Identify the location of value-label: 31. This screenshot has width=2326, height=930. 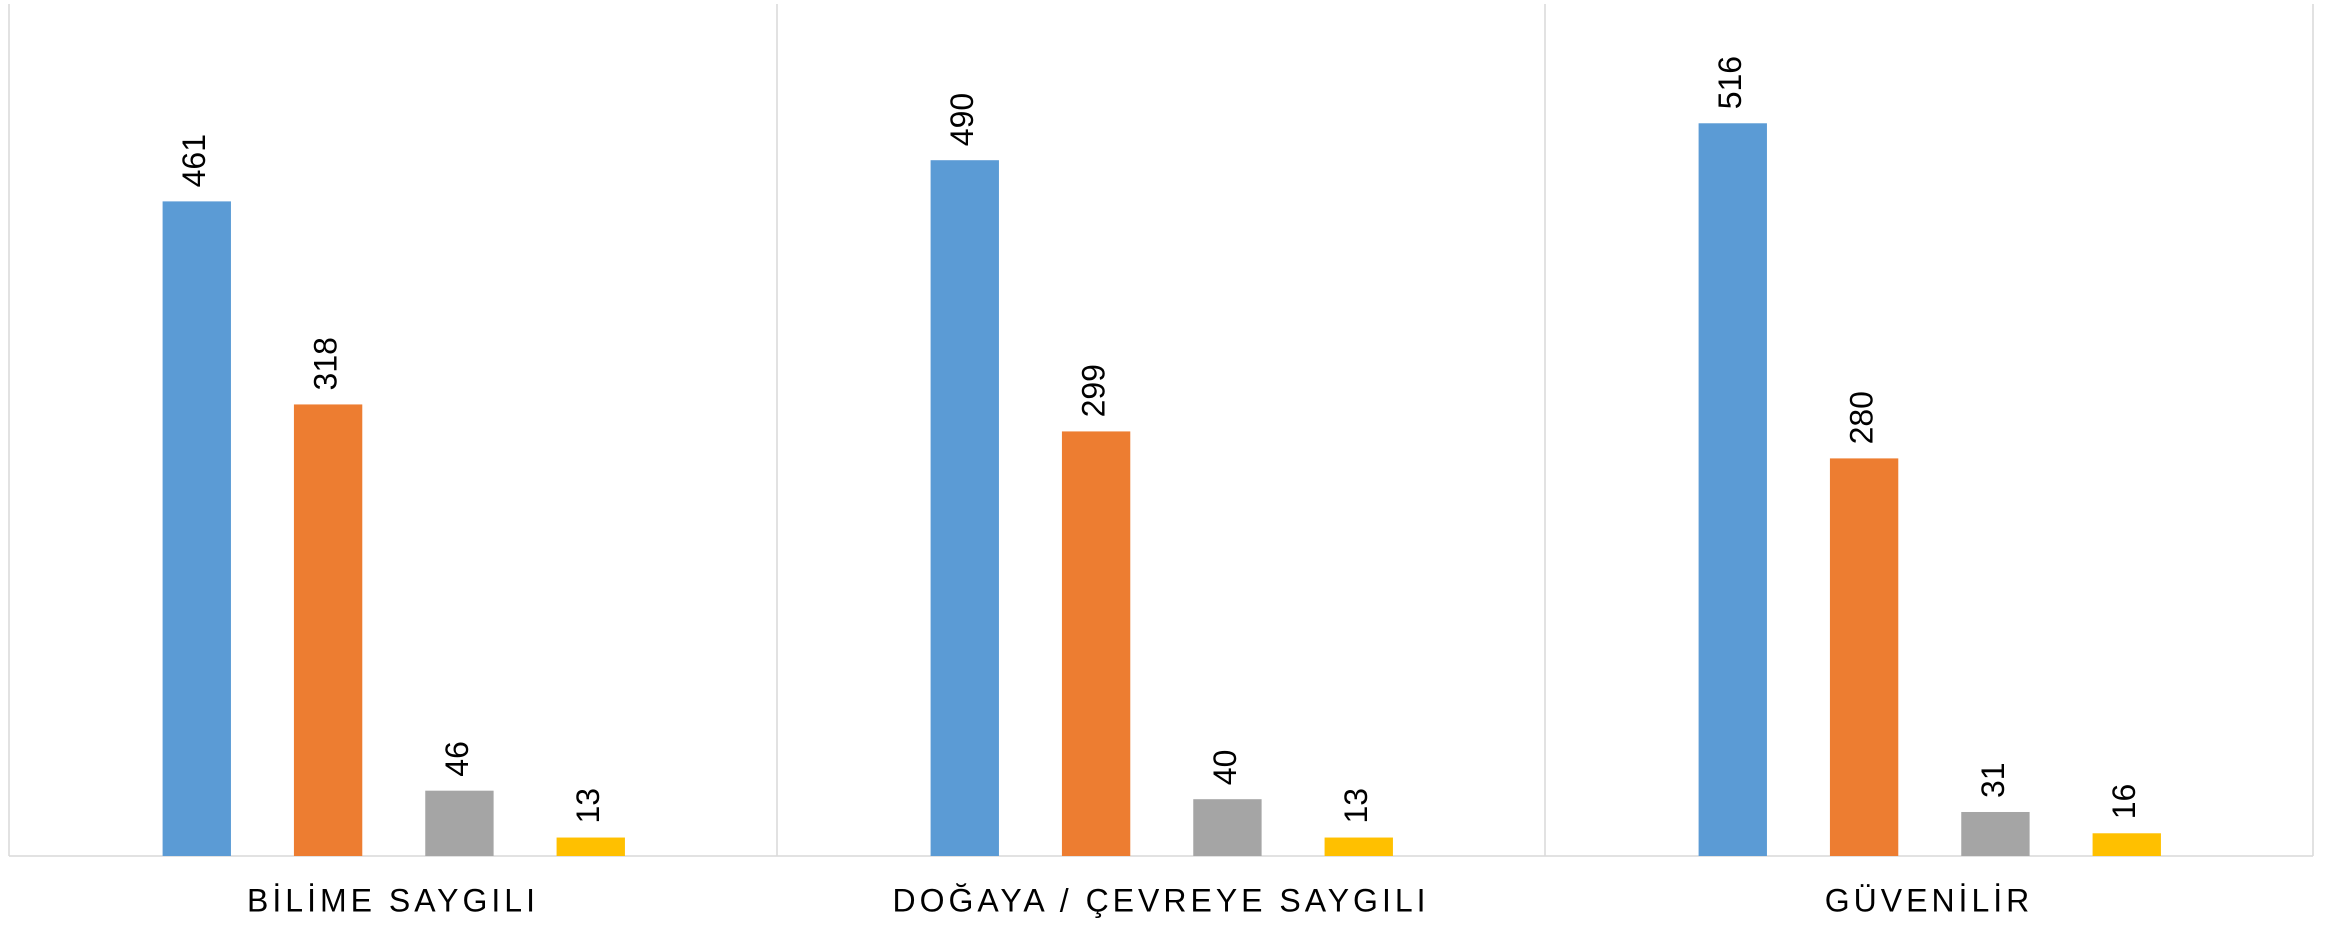
(1993, 780).